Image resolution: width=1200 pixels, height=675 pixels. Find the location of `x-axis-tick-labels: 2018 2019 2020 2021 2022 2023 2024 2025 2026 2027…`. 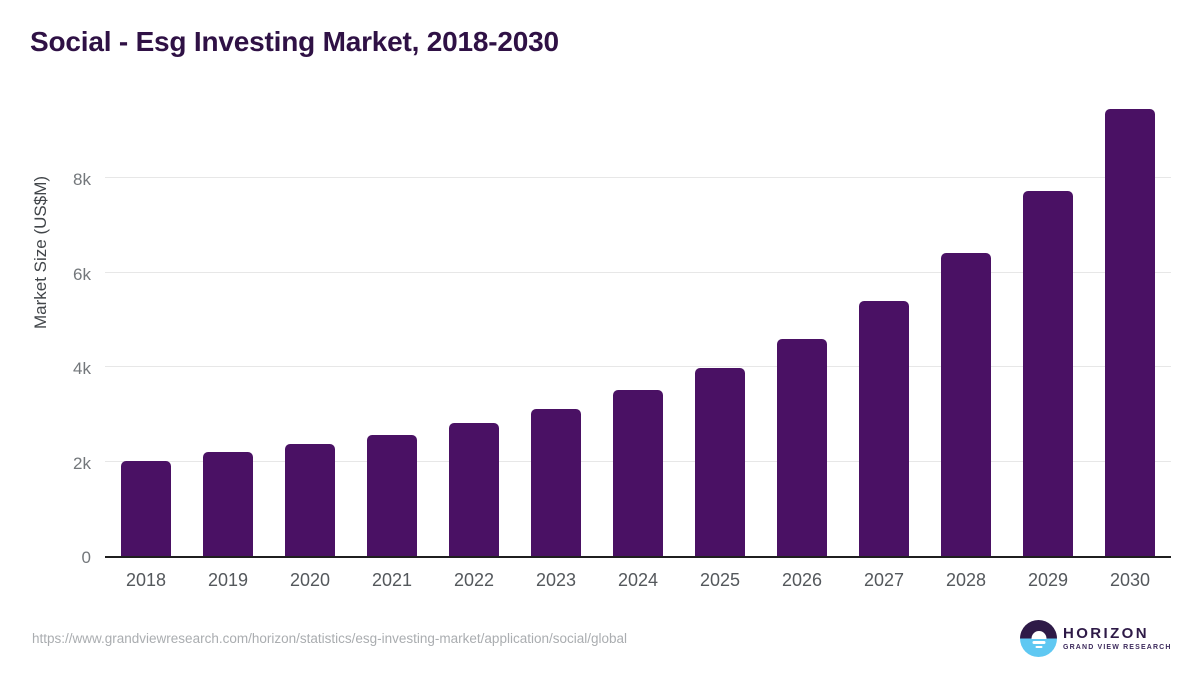

x-axis-tick-labels: 2018 2019 2020 2021 2022 2023 2024 2025 2026 2027… is located at coordinates (638, 580).